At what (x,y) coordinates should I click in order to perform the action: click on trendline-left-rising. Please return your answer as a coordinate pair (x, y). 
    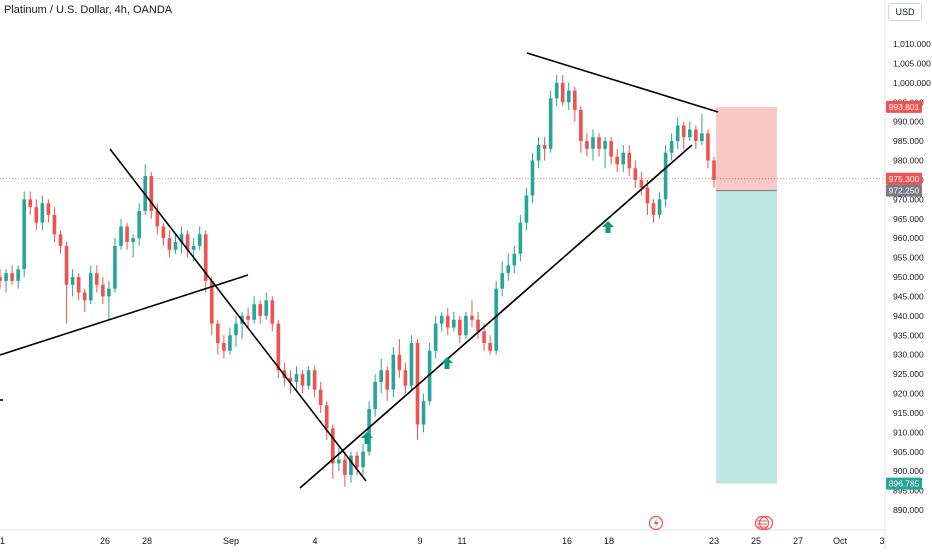
    Looking at the image, I should click on (124, 315).